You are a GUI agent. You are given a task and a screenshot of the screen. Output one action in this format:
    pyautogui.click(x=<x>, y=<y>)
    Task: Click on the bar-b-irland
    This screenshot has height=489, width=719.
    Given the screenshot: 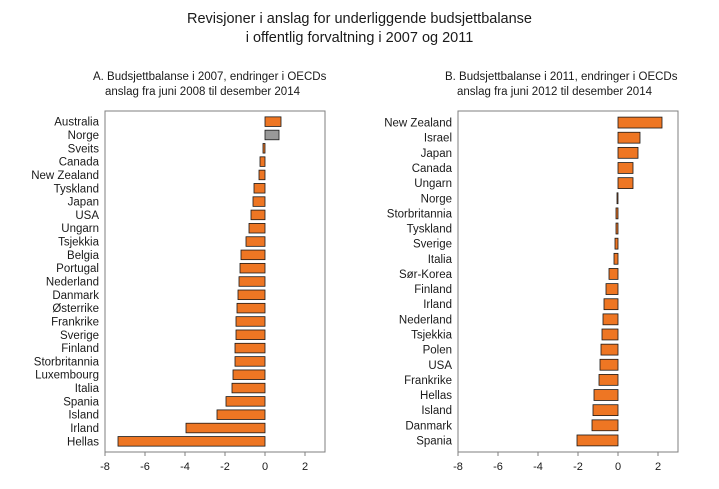 What is the action you would take?
    pyautogui.click(x=611, y=304)
    